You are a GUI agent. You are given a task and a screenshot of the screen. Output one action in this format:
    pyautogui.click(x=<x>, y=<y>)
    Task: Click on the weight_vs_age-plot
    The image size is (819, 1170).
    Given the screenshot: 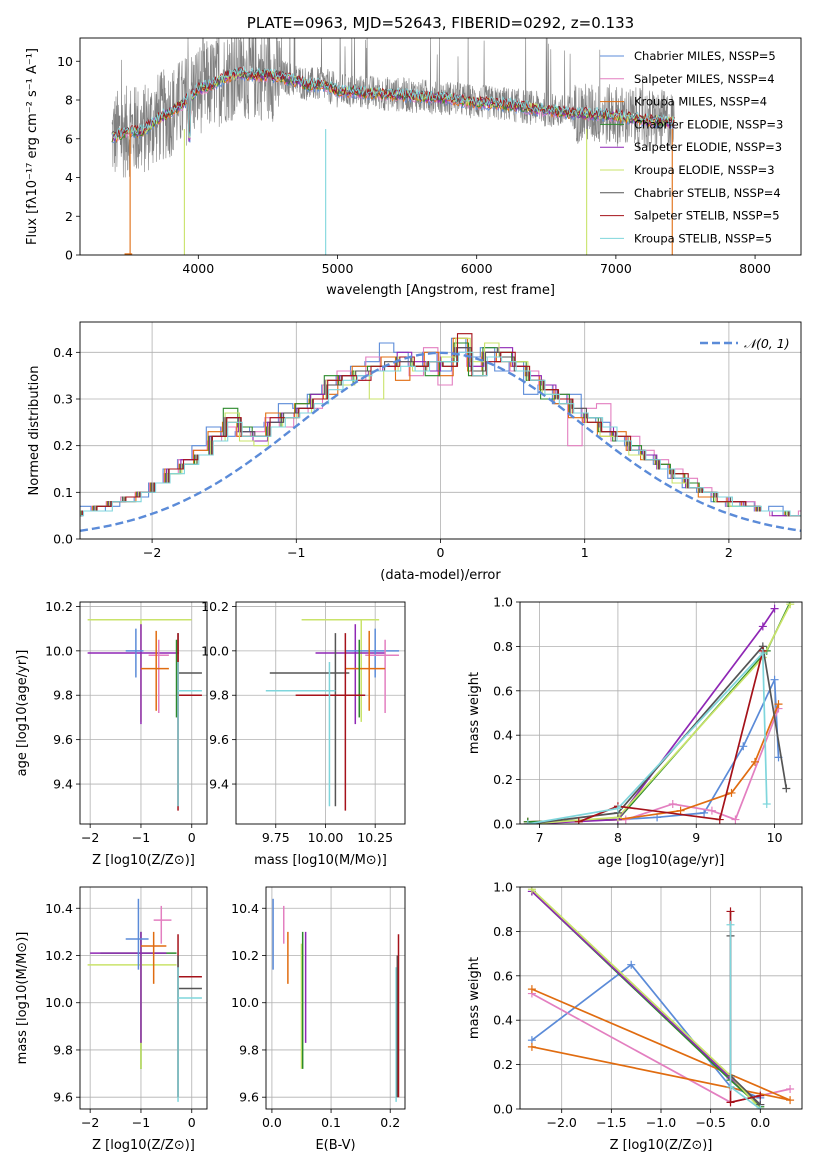 What is the action you would take?
    pyautogui.click(x=659, y=713)
    